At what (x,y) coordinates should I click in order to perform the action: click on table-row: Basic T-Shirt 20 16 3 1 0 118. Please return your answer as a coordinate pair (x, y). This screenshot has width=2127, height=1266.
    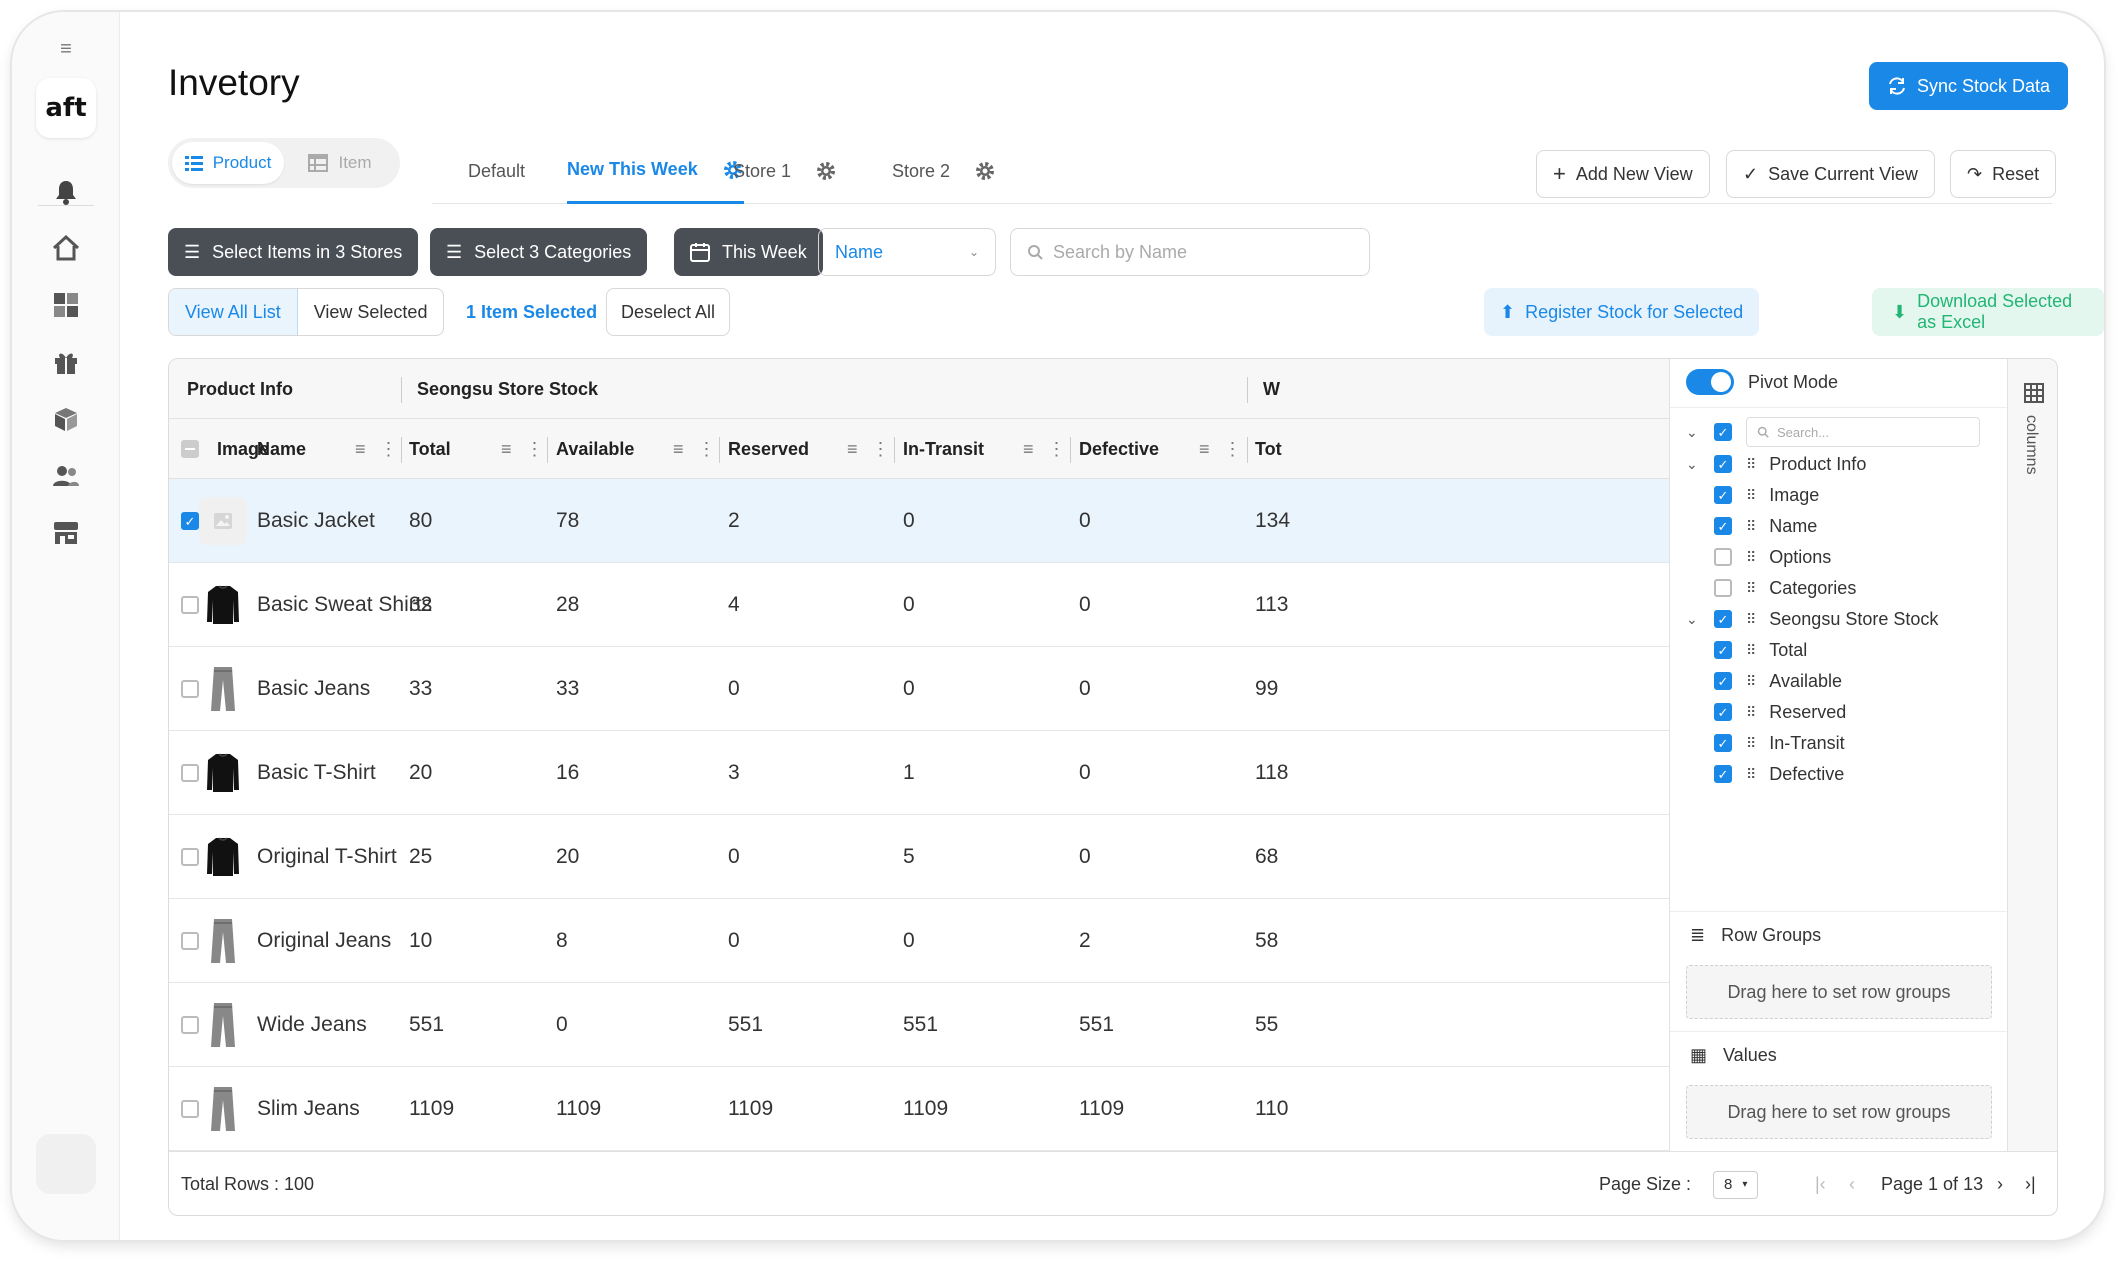
    Looking at the image, I should click on (919, 773).